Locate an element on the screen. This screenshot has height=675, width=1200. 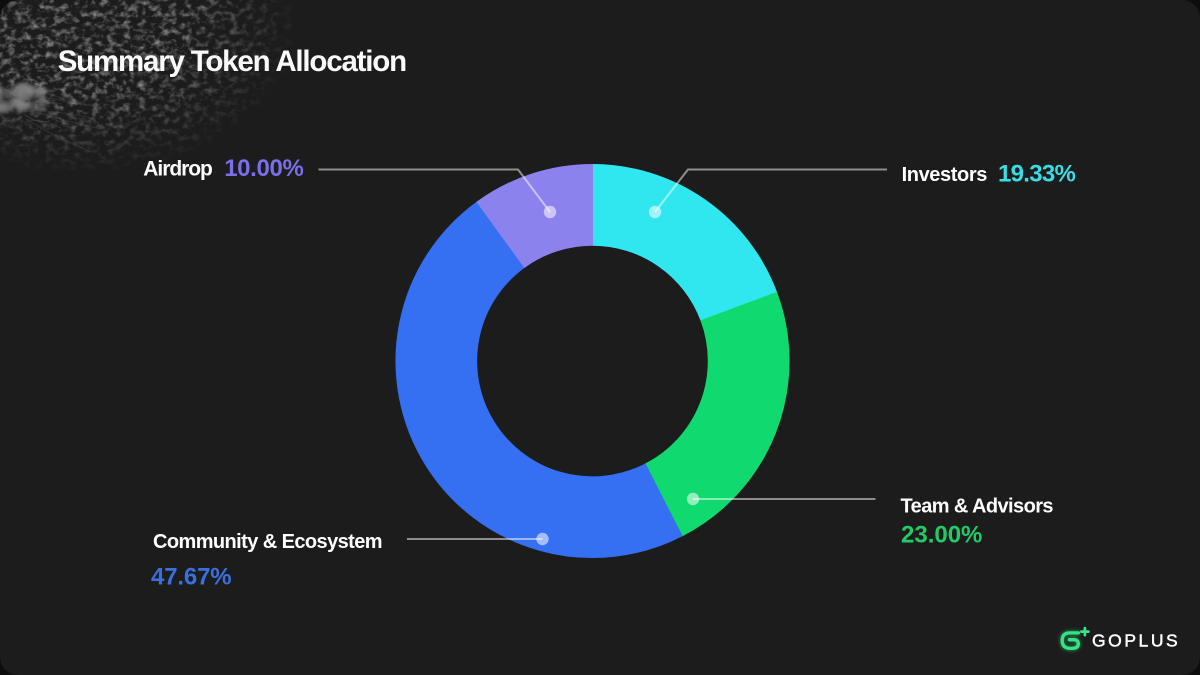
svg-text: 19.33% is located at coordinates (1037, 174).